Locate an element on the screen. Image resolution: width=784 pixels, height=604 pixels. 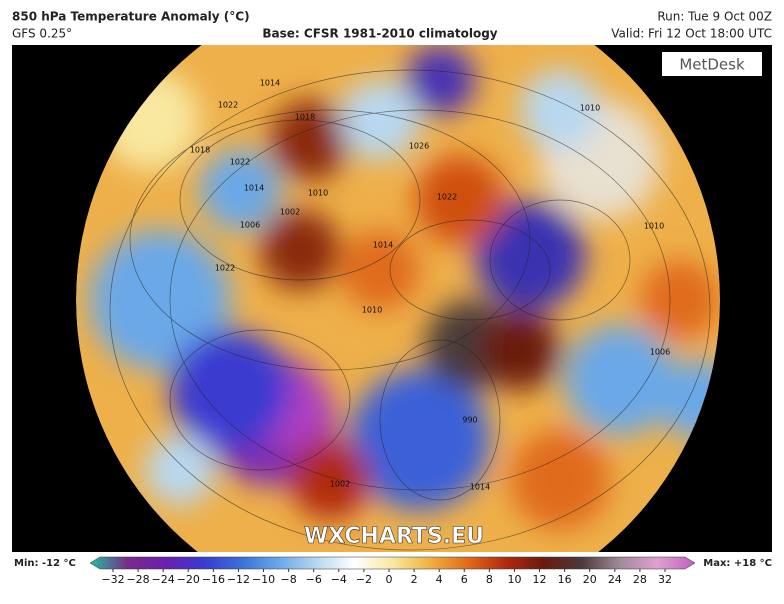
logo: MetDesk is located at coordinates (712, 65).